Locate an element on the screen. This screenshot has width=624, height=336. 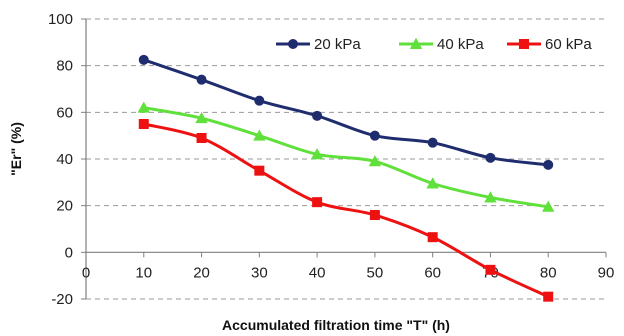
x-tick-label: 40 is located at coordinates (317, 272).